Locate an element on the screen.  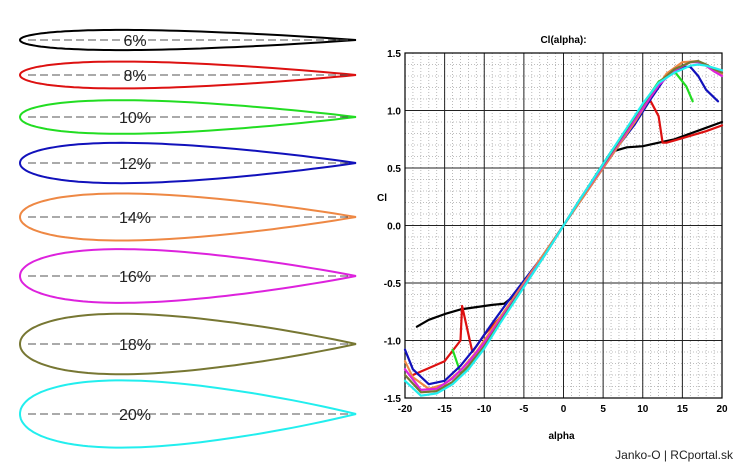
x-tick-label: 15 is located at coordinates (683, 409).